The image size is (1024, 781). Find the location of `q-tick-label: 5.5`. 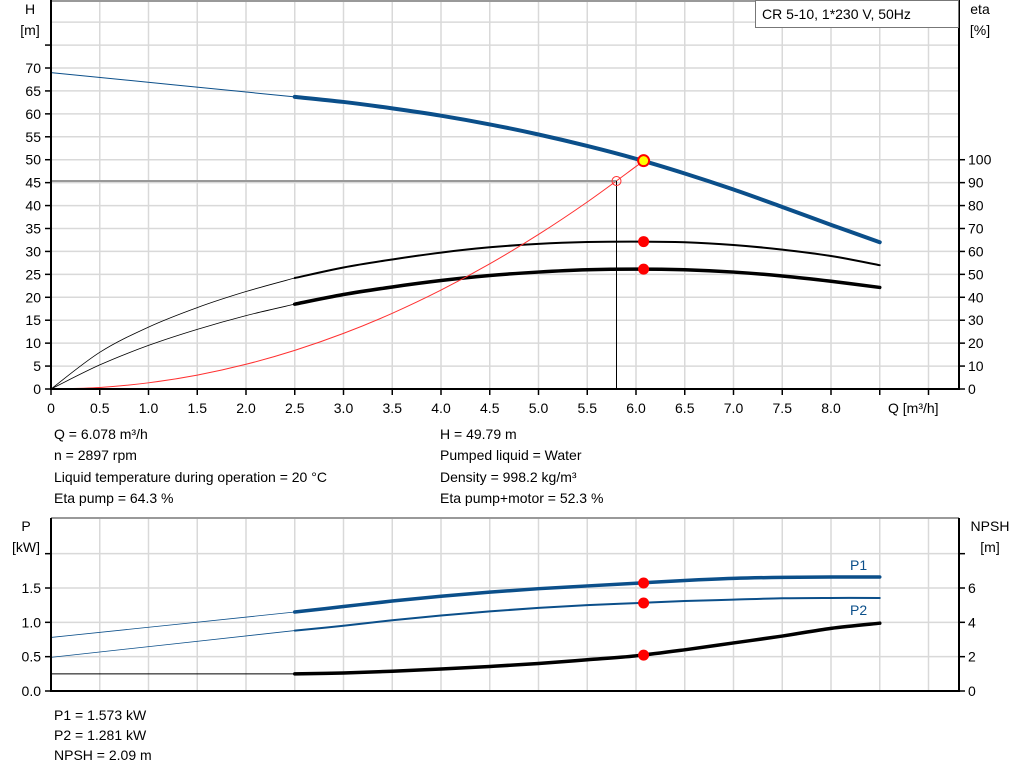

q-tick-label: 5.5 is located at coordinates (588, 408).